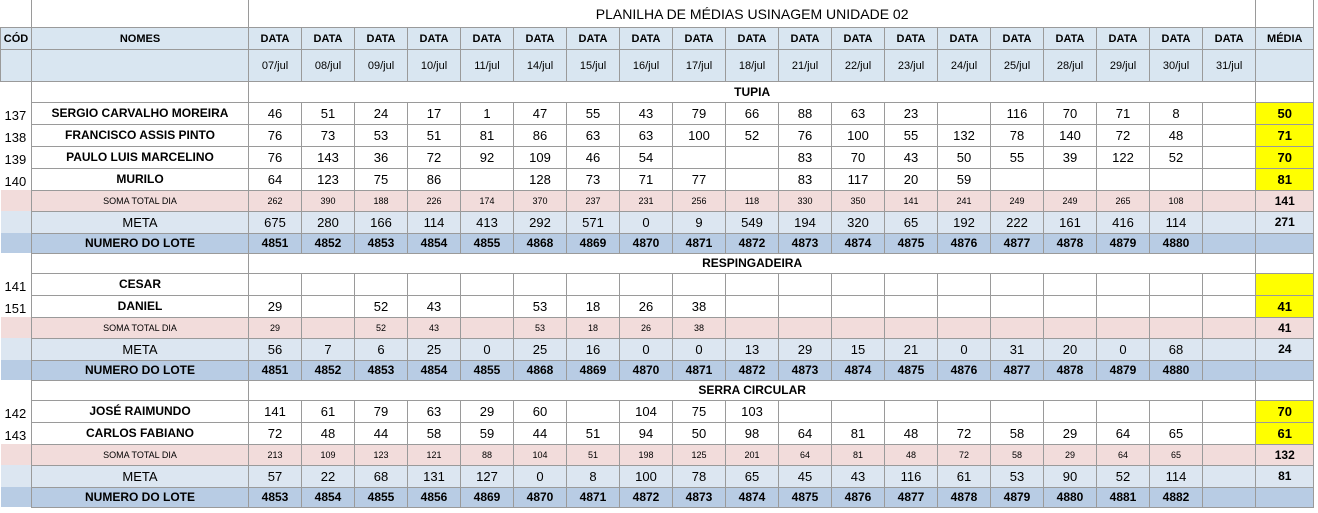  I want to click on value-cell: 116, so click(1017, 113).